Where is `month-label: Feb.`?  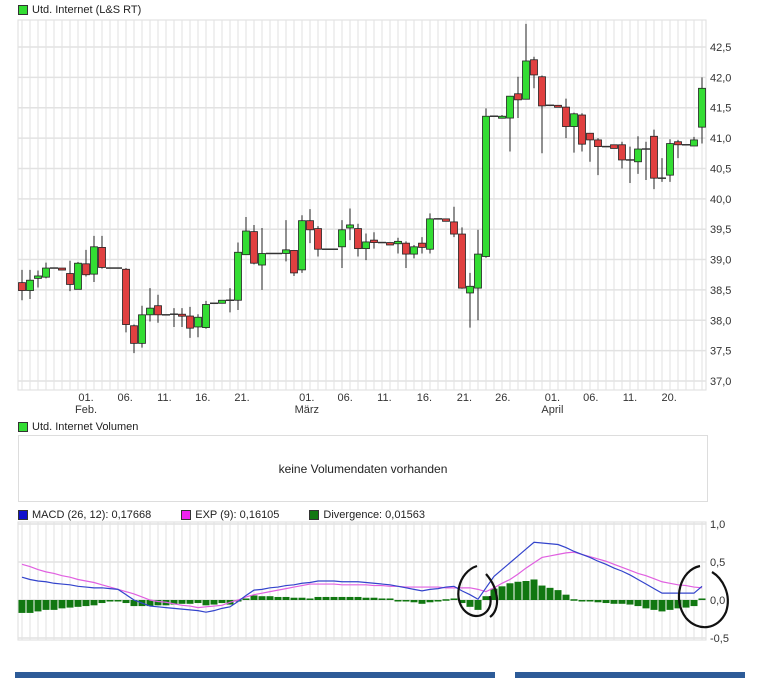
month-label: Feb. is located at coordinates (86, 410).